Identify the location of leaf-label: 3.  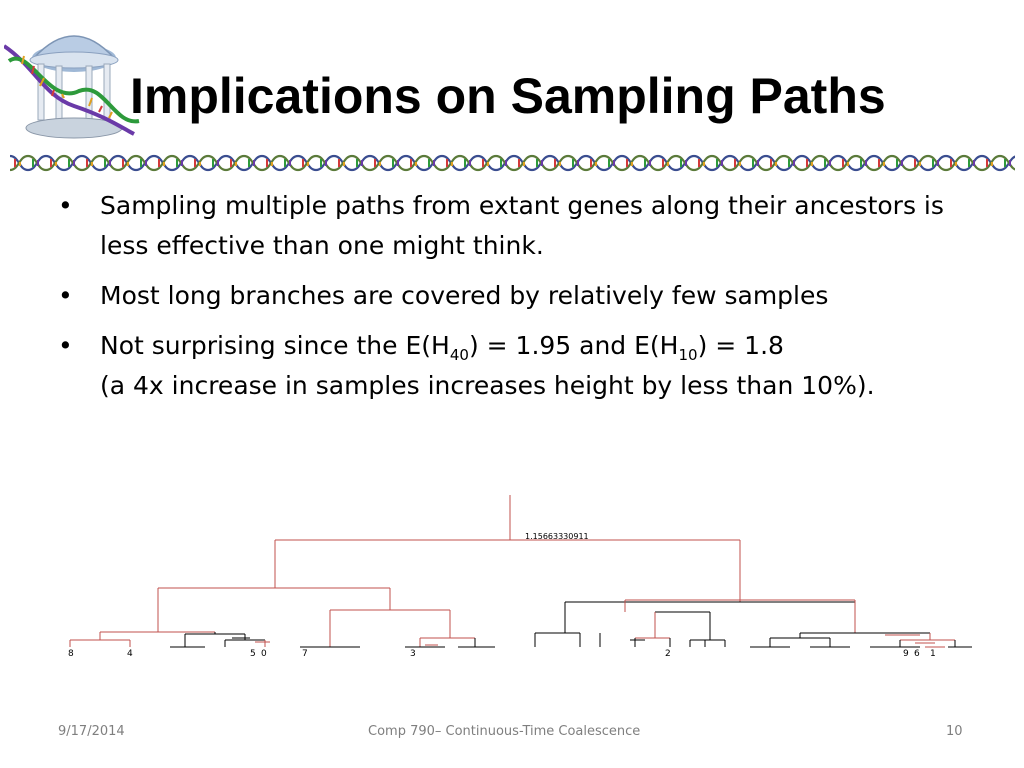
(413, 654).